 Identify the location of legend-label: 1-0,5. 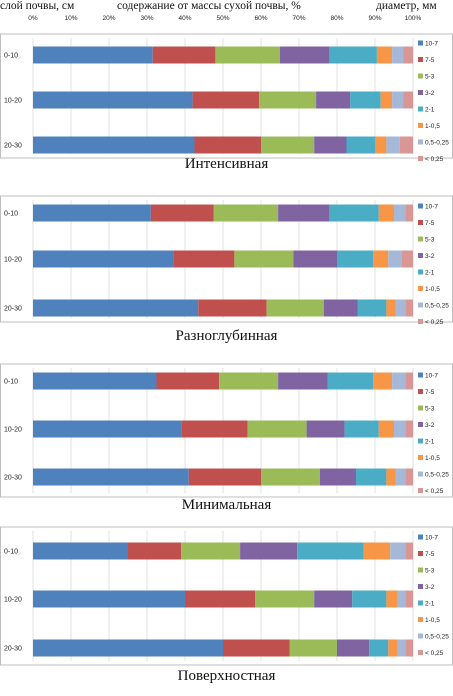
(432, 289).